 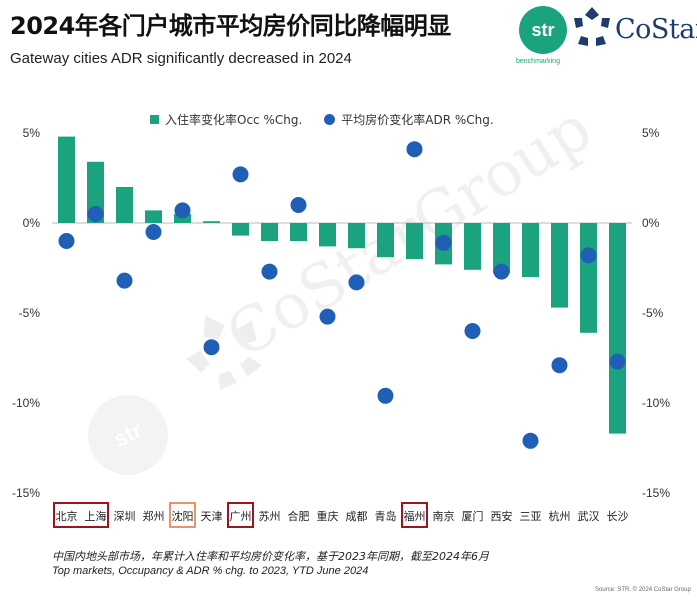 What do you see at coordinates (330, 119) in the screenshot?
I see `legend-adr-swatch` at bounding box center [330, 119].